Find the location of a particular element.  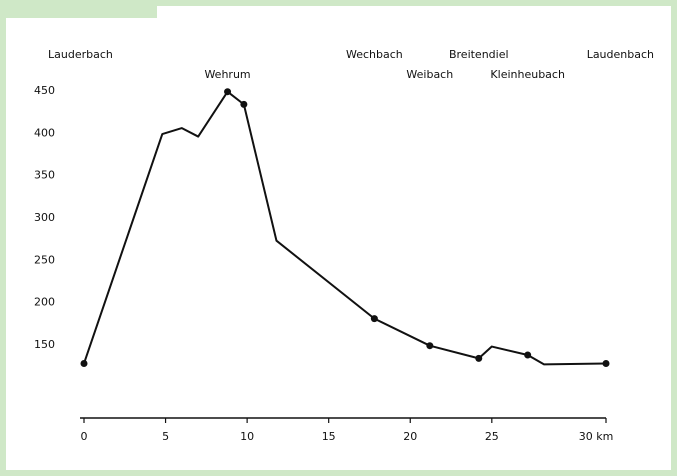

x-axis-unit-label: 30 km is located at coordinates (596, 436).